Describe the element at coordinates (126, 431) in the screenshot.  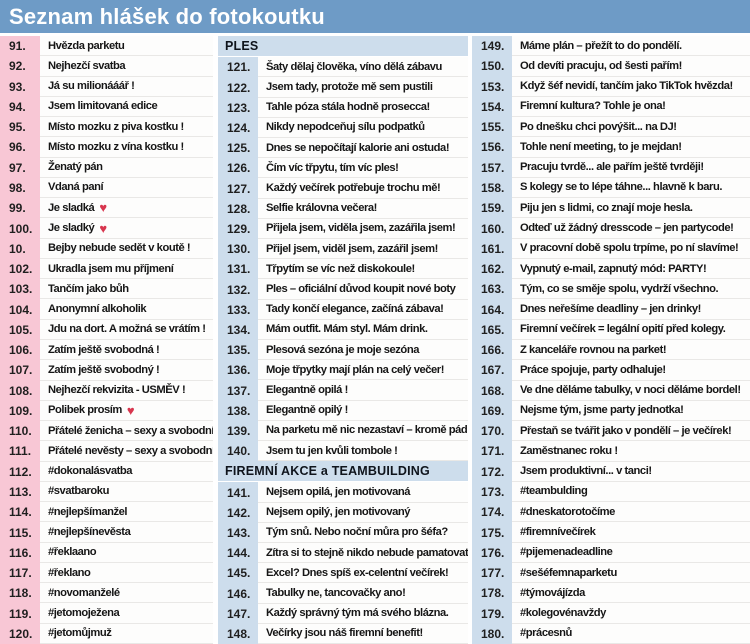
I see `phrase-text-cell: Přátelé ženicha – sexy a svobodní!` at that location.